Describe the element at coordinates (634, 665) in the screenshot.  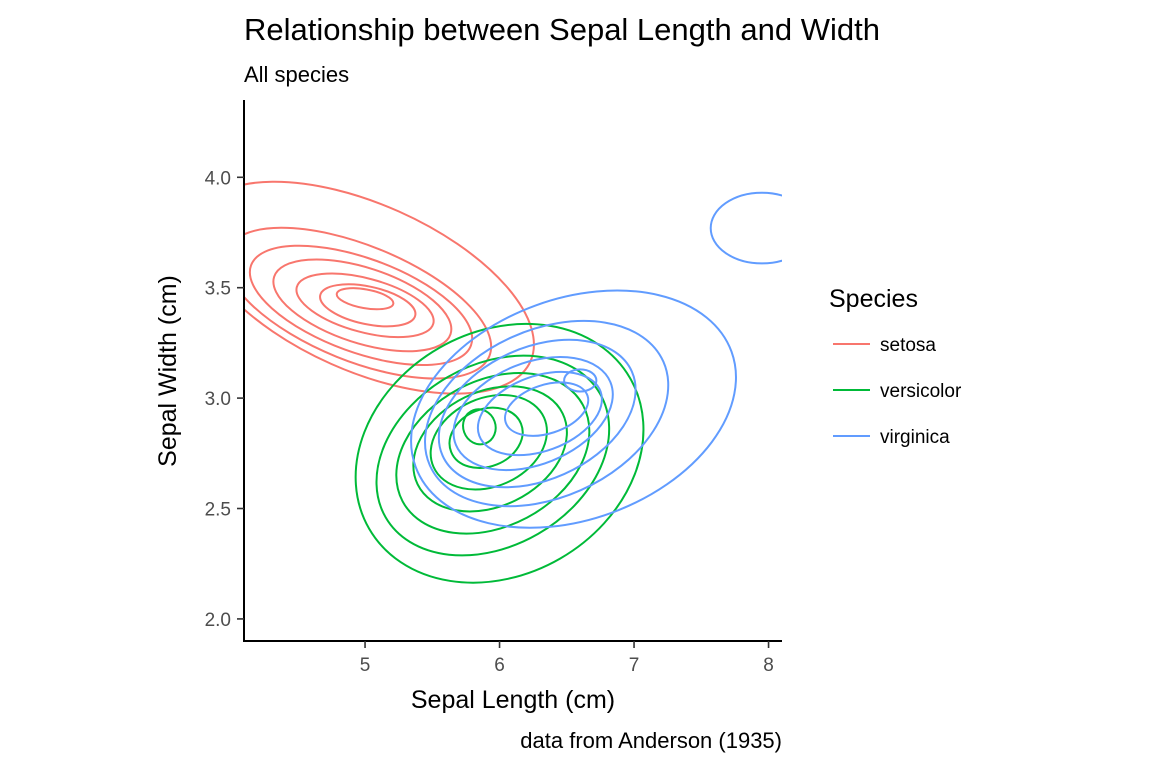
I see `x-tick-label: 7` at that location.